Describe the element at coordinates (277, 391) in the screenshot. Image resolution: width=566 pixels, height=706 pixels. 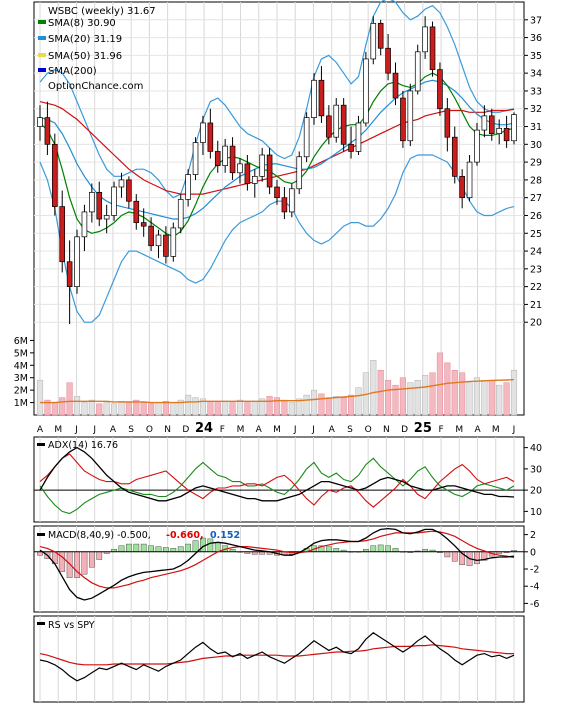
I see `volume-sma-line` at that location.